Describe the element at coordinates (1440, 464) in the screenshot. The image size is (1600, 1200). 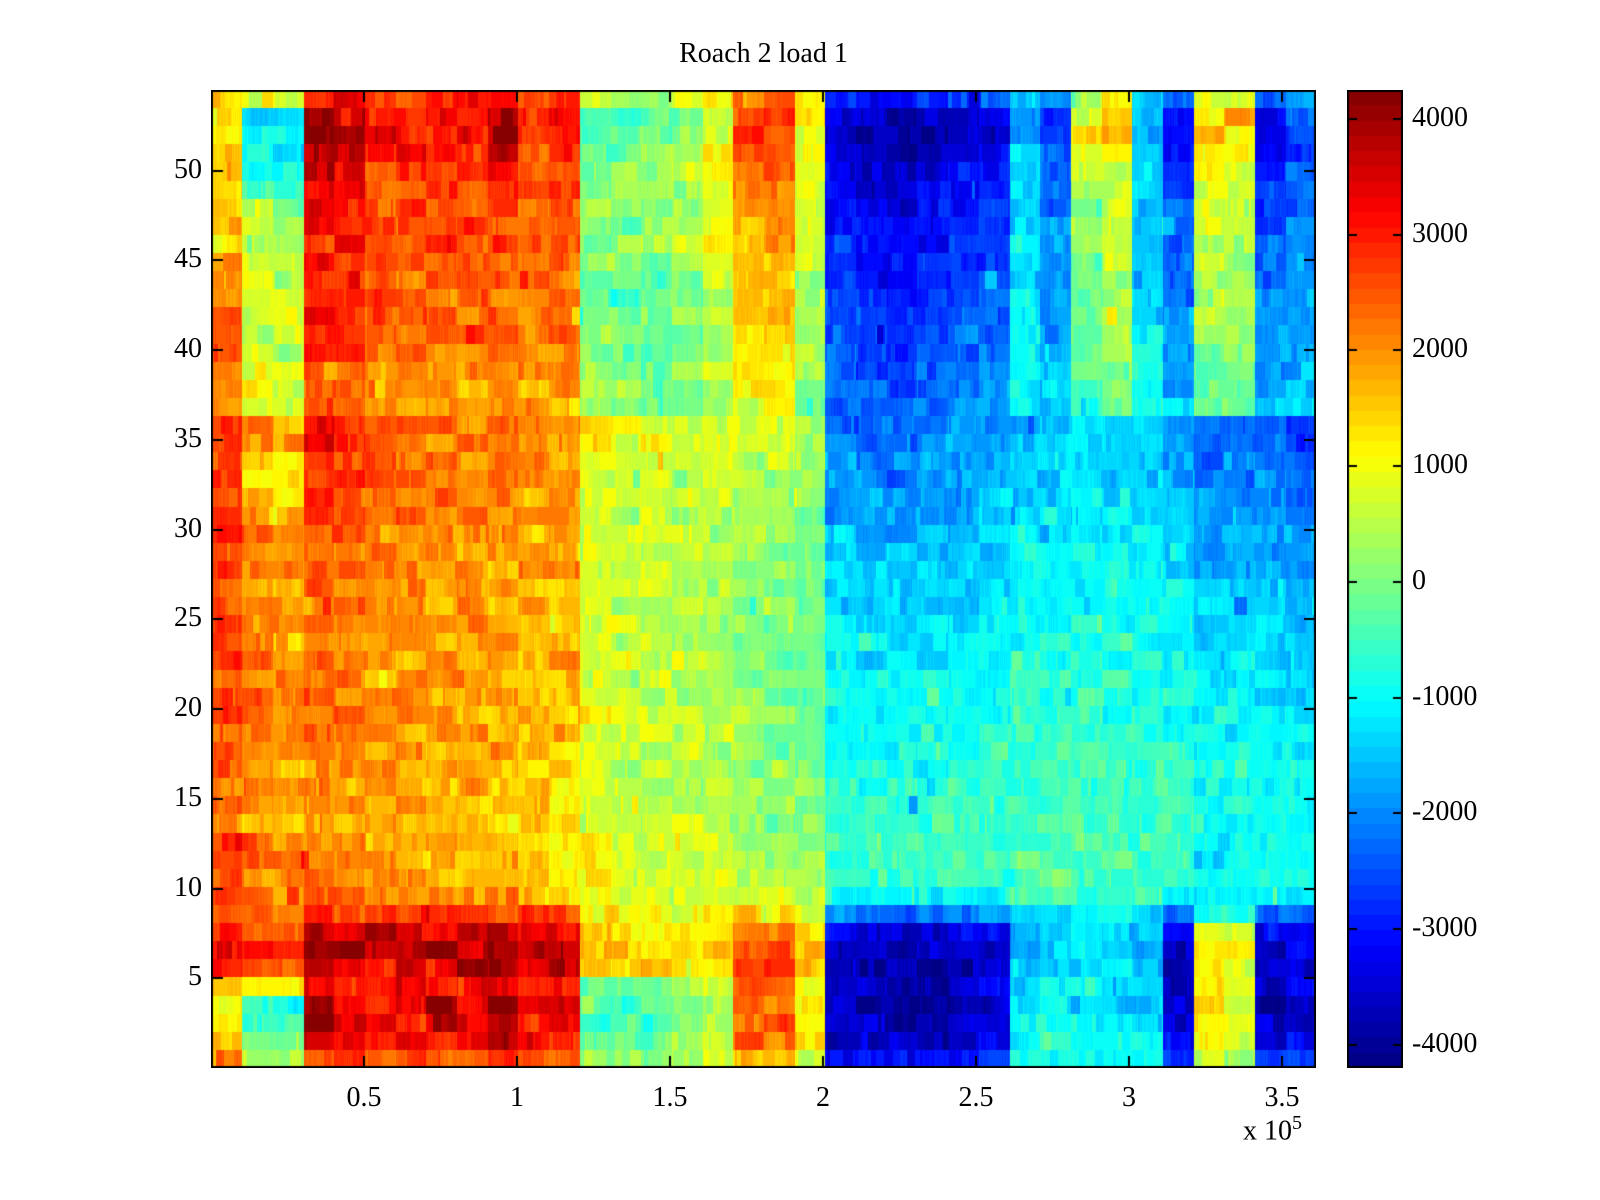
I see `colorbar-tick-label: 1000` at that location.